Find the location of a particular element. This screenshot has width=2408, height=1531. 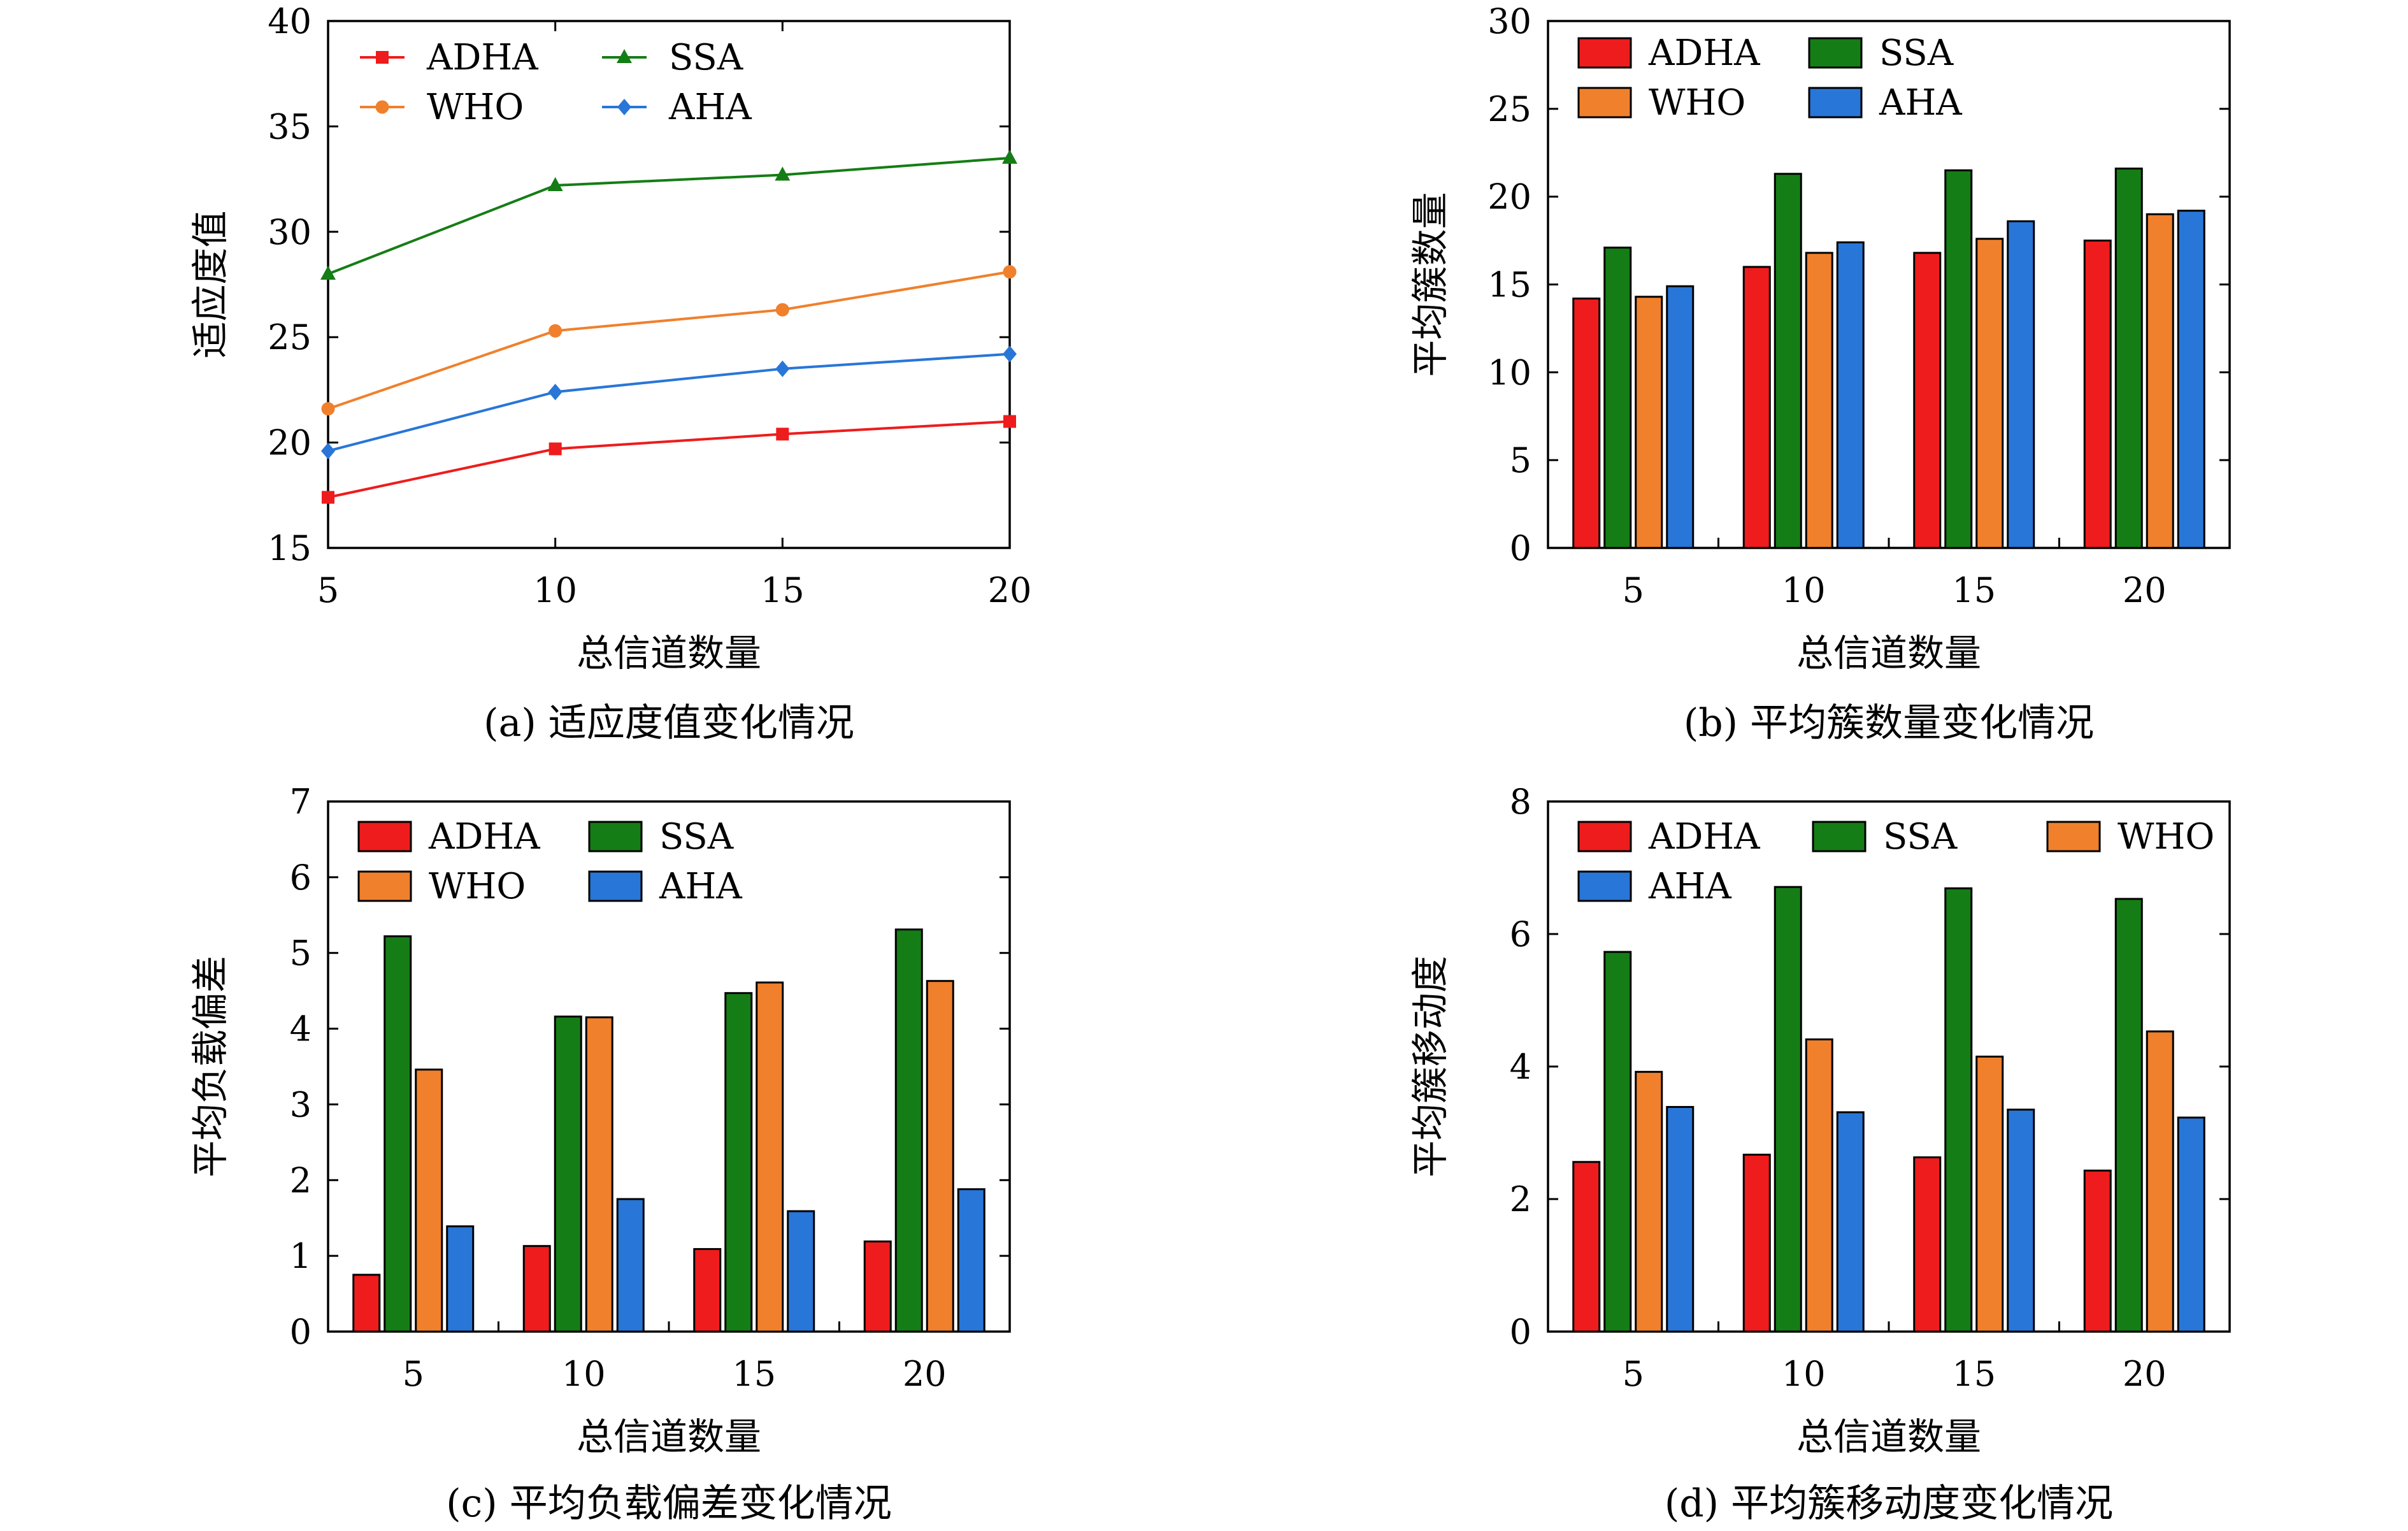

chart-caption: (b) 平均簇数量变化情况 is located at coordinates (1889, 723).